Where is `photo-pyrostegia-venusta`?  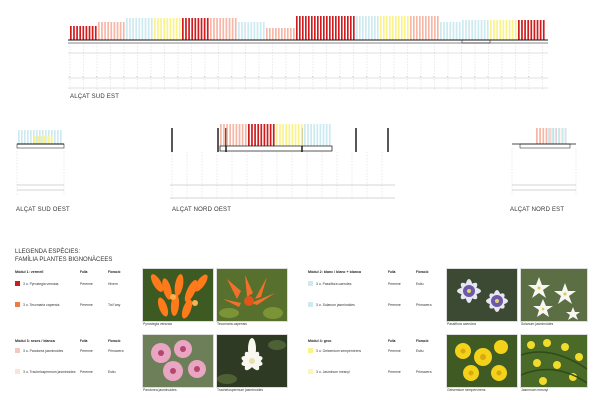
photo-pyrostegia-venusta is located at coordinates (178, 295).